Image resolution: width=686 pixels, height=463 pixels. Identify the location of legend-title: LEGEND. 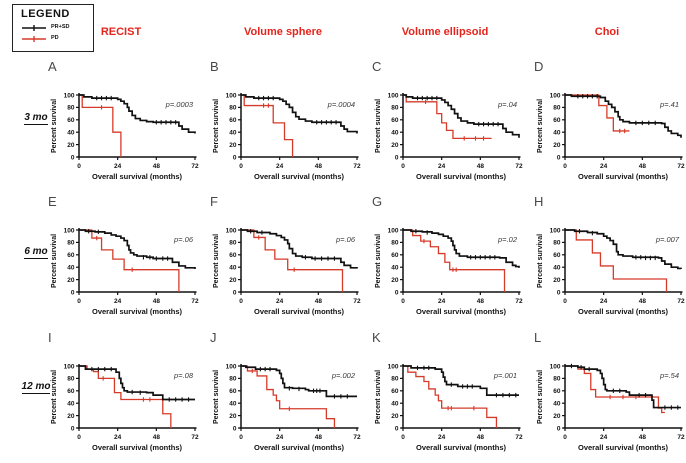
(45, 14).